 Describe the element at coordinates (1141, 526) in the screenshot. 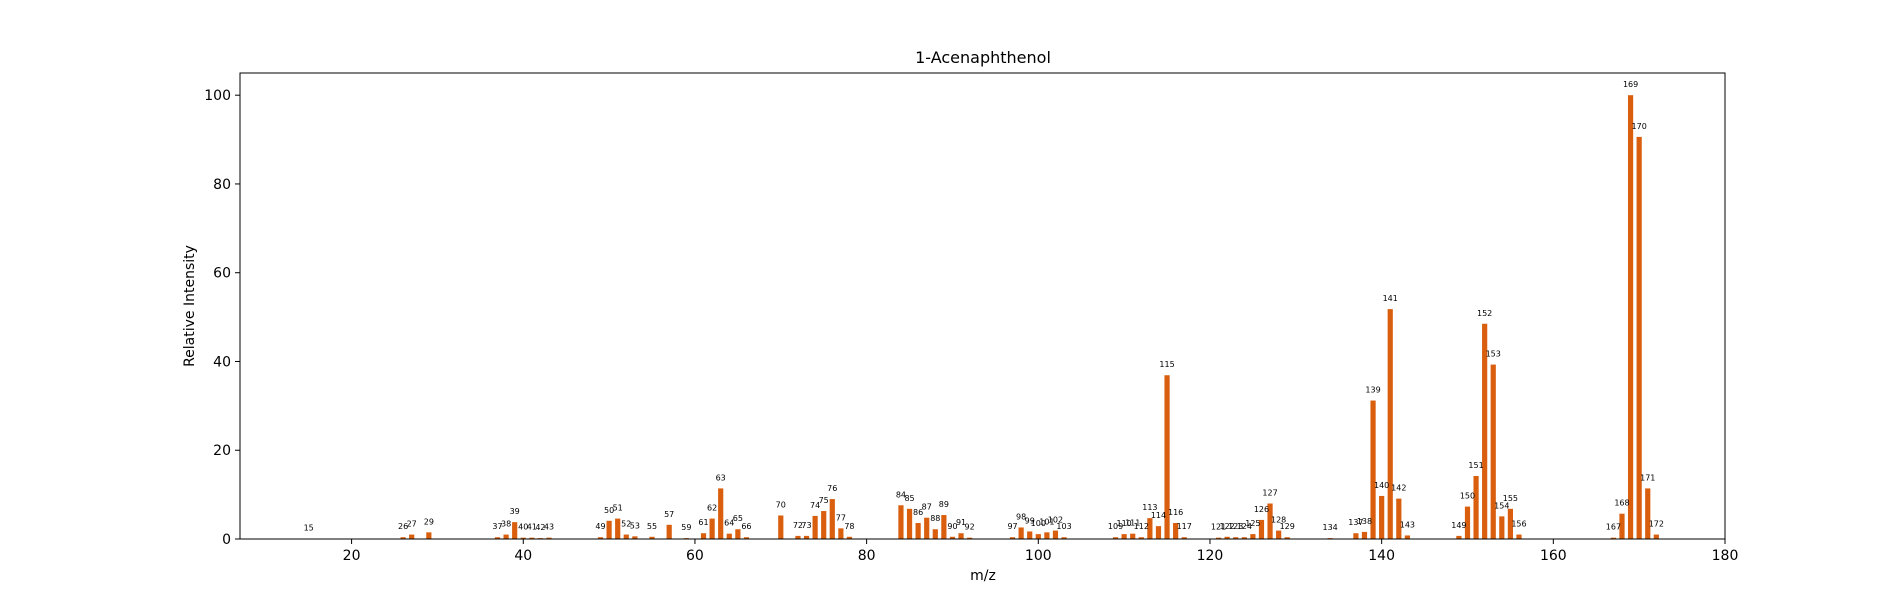

I see `data-label-mz-112: 112` at that location.